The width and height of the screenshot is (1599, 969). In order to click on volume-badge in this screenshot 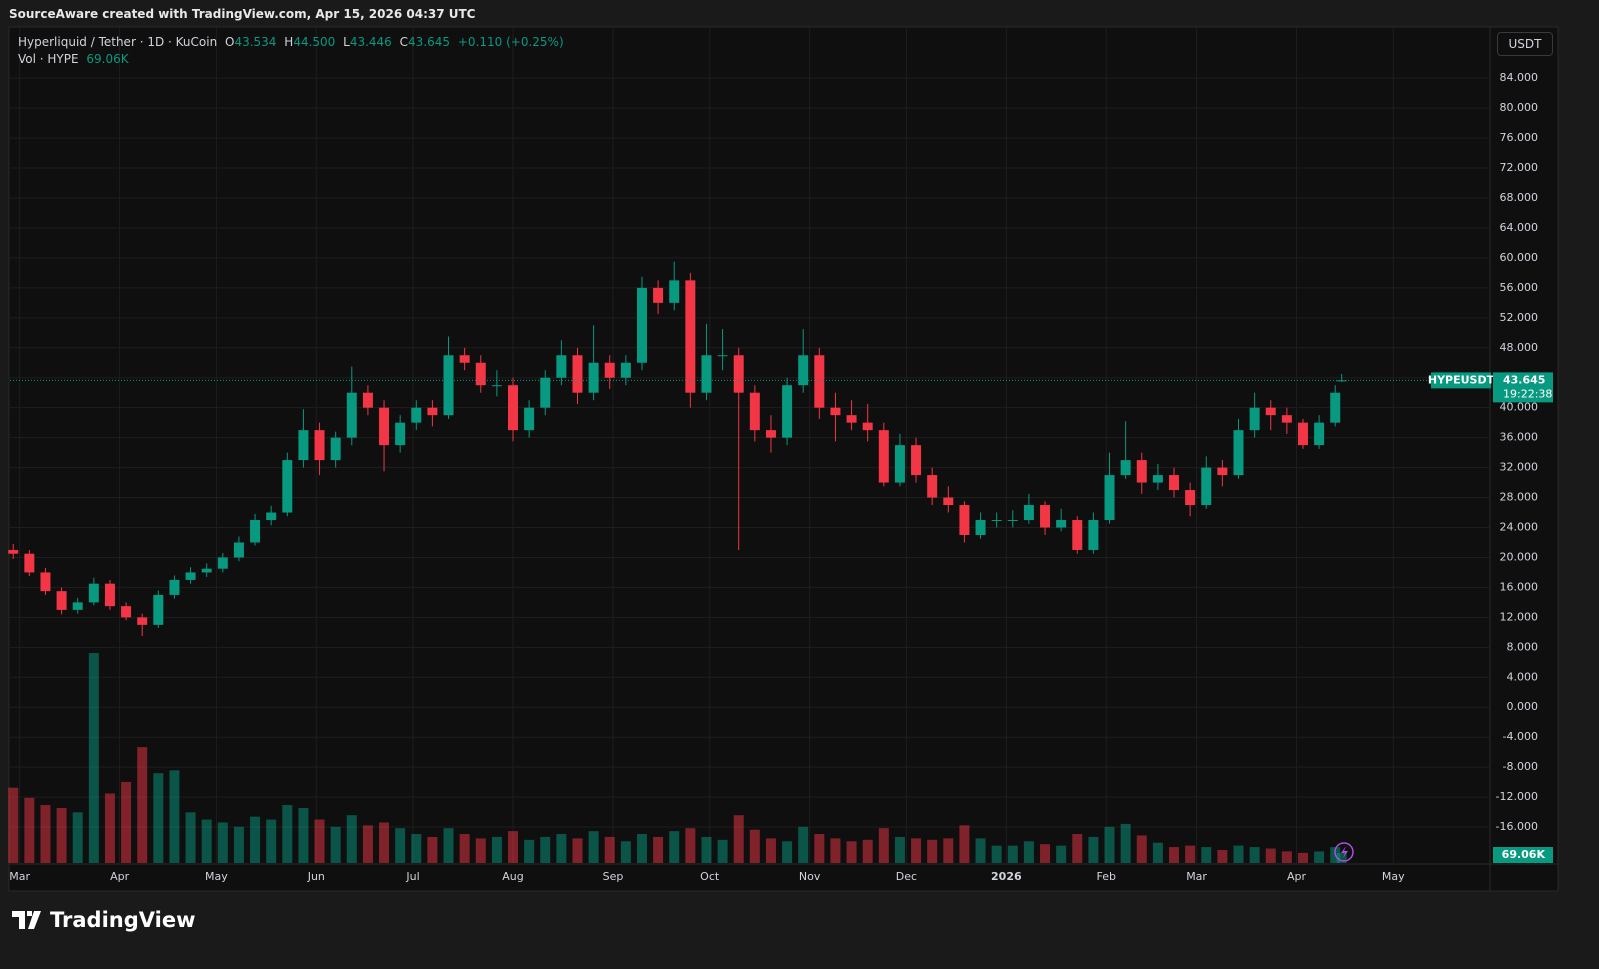, I will do `click(1523, 855)`.